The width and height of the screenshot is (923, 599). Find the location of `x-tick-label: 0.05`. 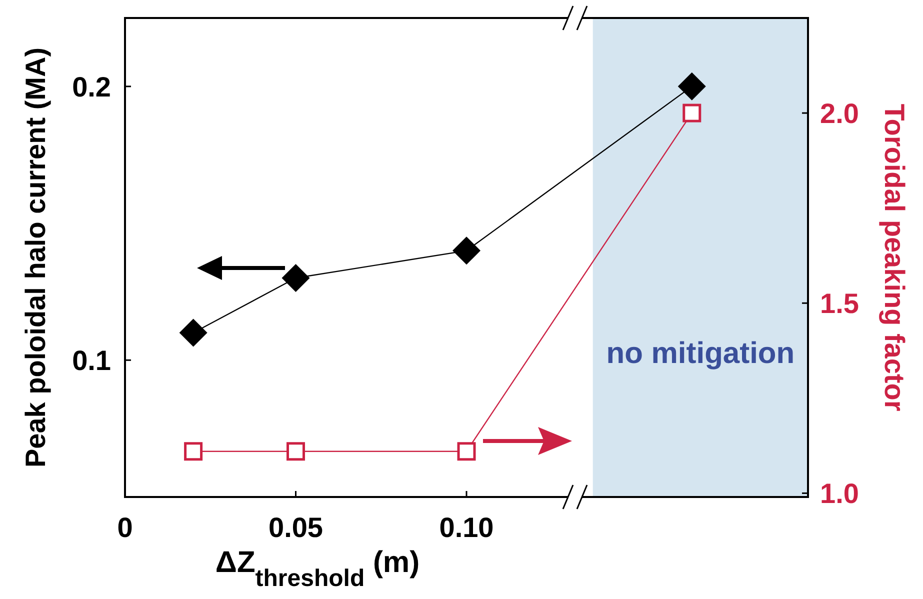

x-tick-label: 0.05 is located at coordinates (295, 527).